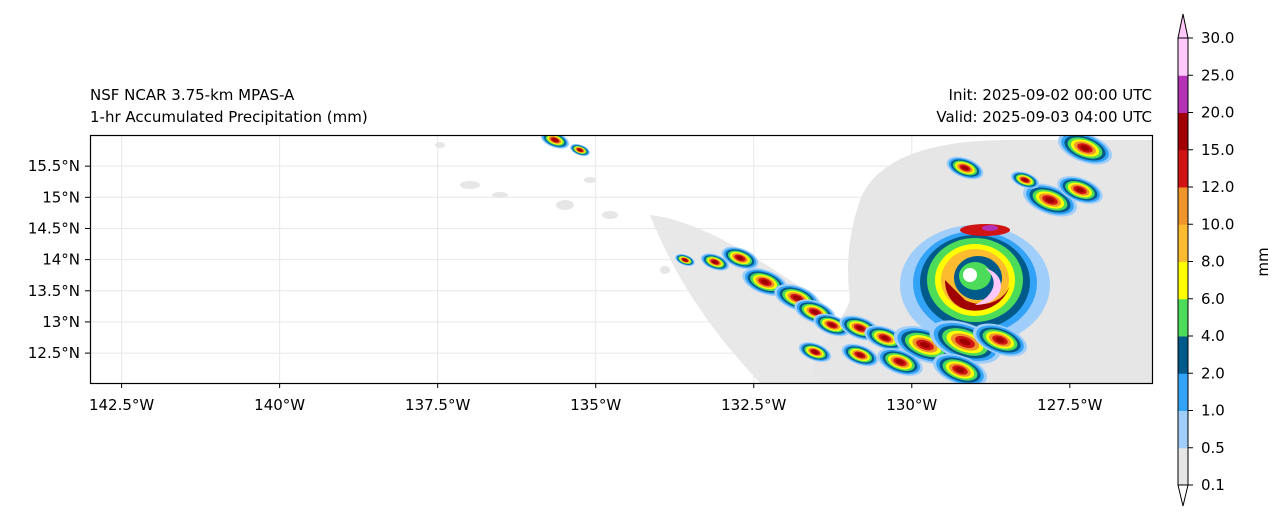  What do you see at coordinates (1213, 448) in the screenshot?
I see `colorbar-tick-label: 0.5` at bounding box center [1213, 448].